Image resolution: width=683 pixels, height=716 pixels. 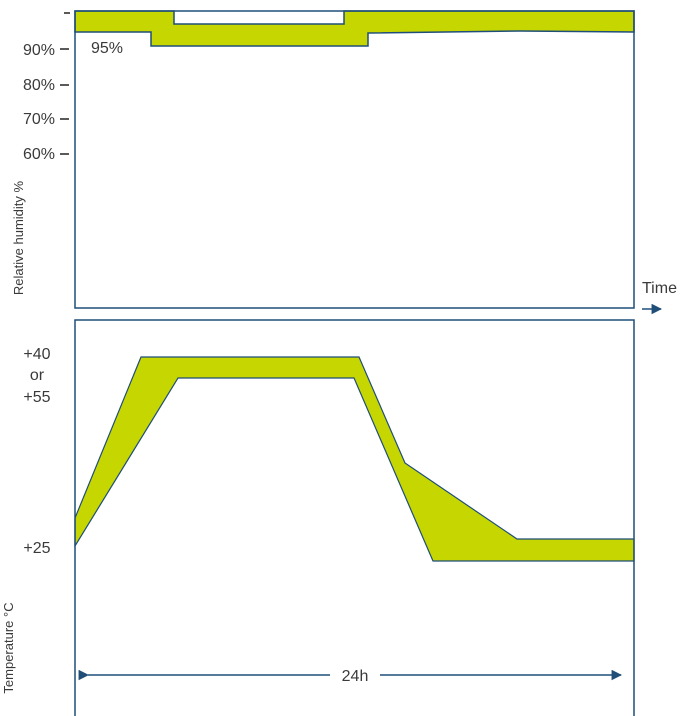 What do you see at coordinates (36, 548) in the screenshot?
I see `lower-temp-label: +25` at bounding box center [36, 548].